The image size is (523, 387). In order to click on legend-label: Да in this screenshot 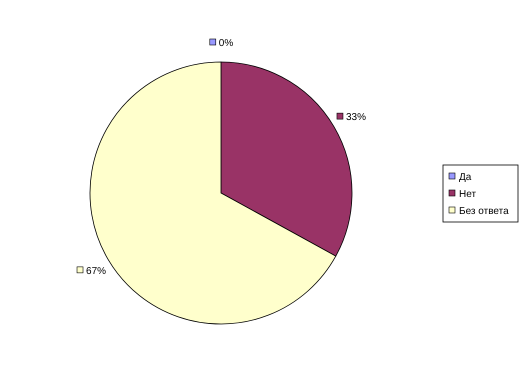, I will do `click(465, 177)`.